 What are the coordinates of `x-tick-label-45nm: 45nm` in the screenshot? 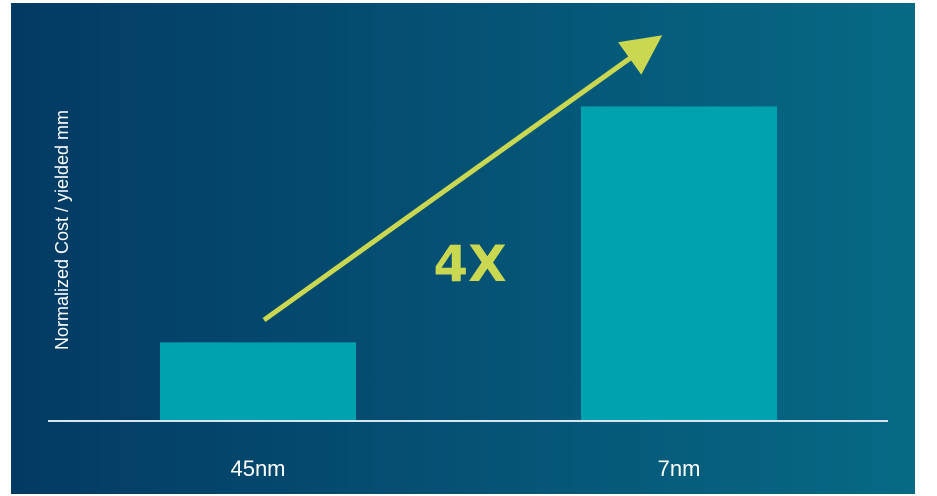 It's located at (257, 468).